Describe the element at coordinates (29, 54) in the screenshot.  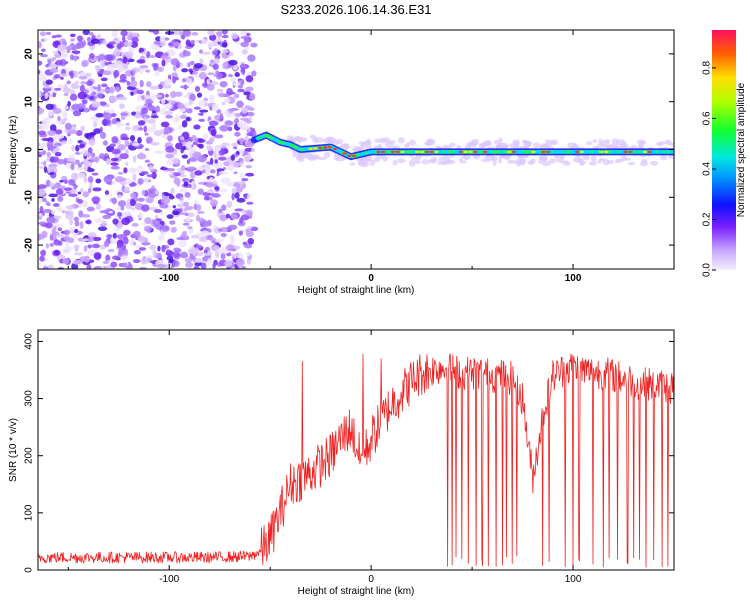
I see `y-tick-label: 20` at that location.